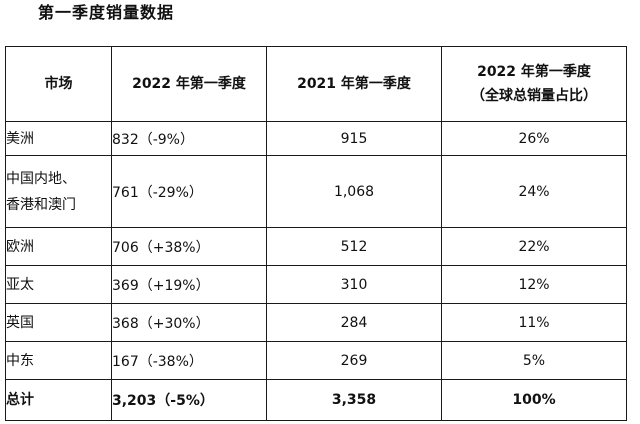 The image size is (640, 424). I want to click on row-q1-2022: 706（+38%）, so click(189, 246).